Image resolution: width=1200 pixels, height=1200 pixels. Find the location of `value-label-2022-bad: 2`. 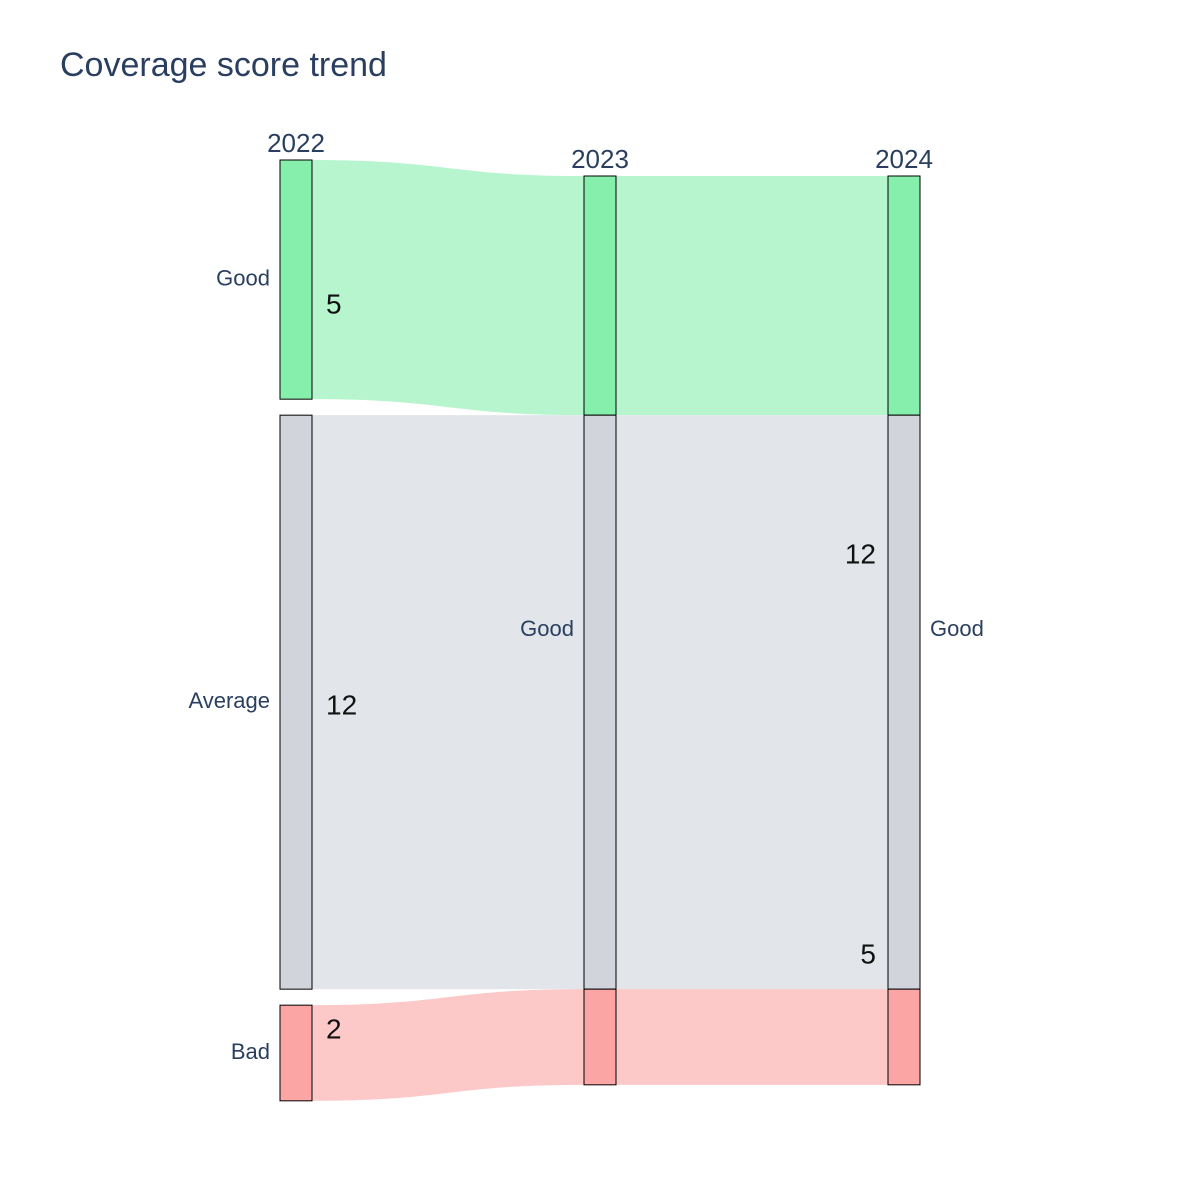

value-label-2022-bad: 2 is located at coordinates (334, 1028).